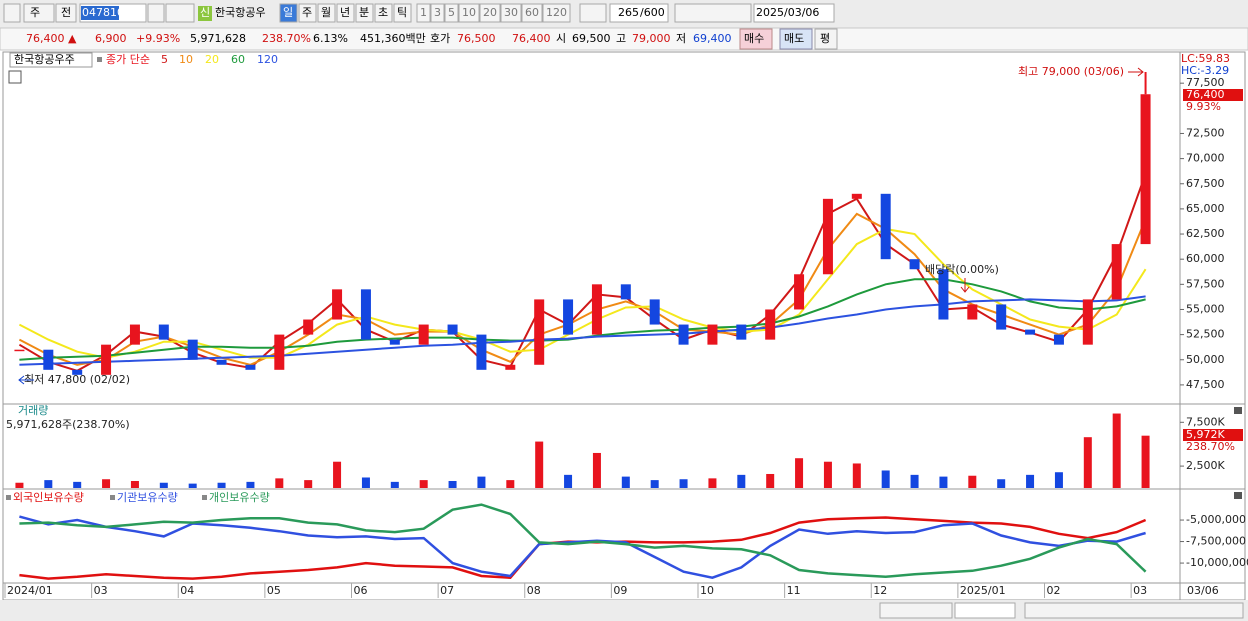 The width and height of the screenshot is (1248, 621). I want to click on last-volume: 5,972K, so click(1205, 434).